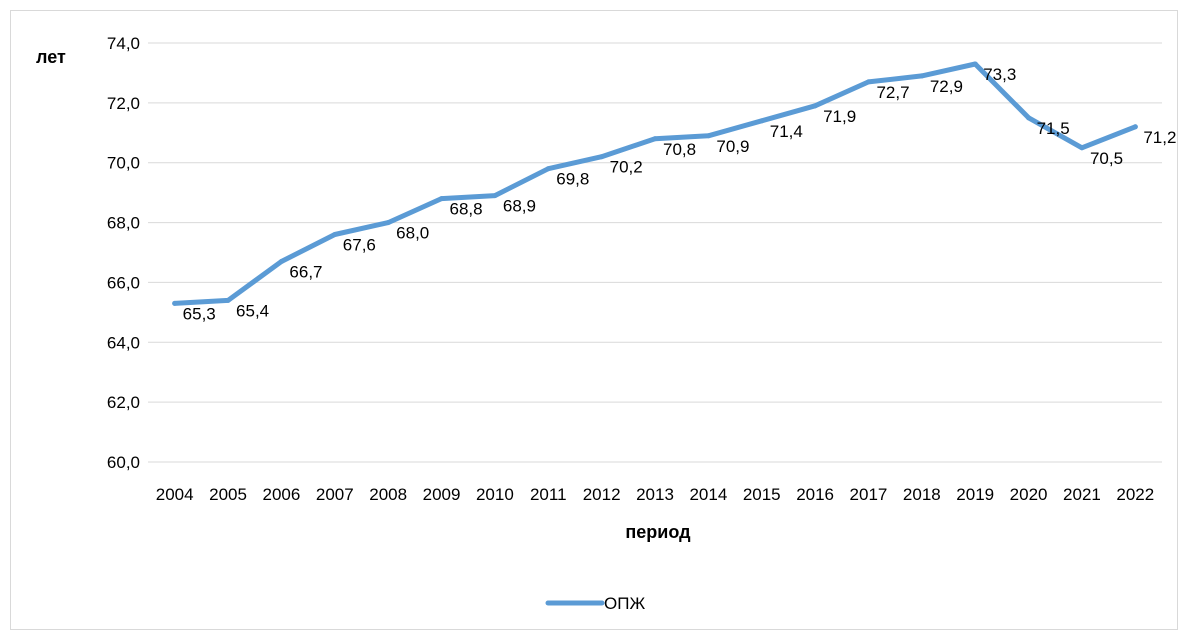 The height and width of the screenshot is (633, 1181). Describe the element at coordinates (123, 253) in the screenshot. I see `y-axis-ticks: 60,0 62,0 64,0 66,0 68,0 70,0 72,0 74,0` at that location.